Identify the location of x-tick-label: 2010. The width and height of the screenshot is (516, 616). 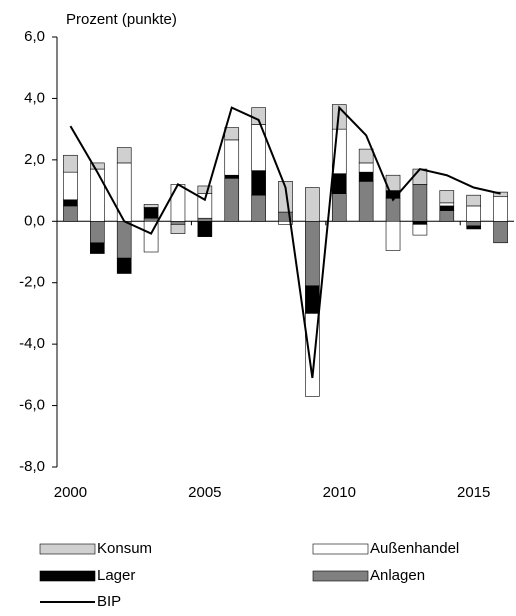
(339, 492).